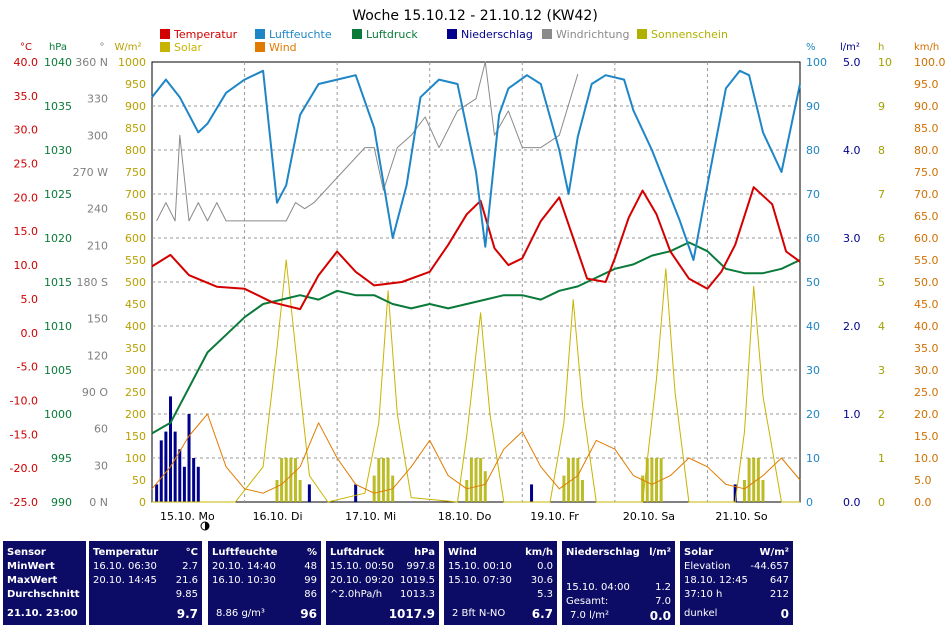 Image resolution: width=950 pixels, height=625 pixels. Describe the element at coordinates (310, 580) in the screenshot. I see `hum-max-value: 99` at that location.